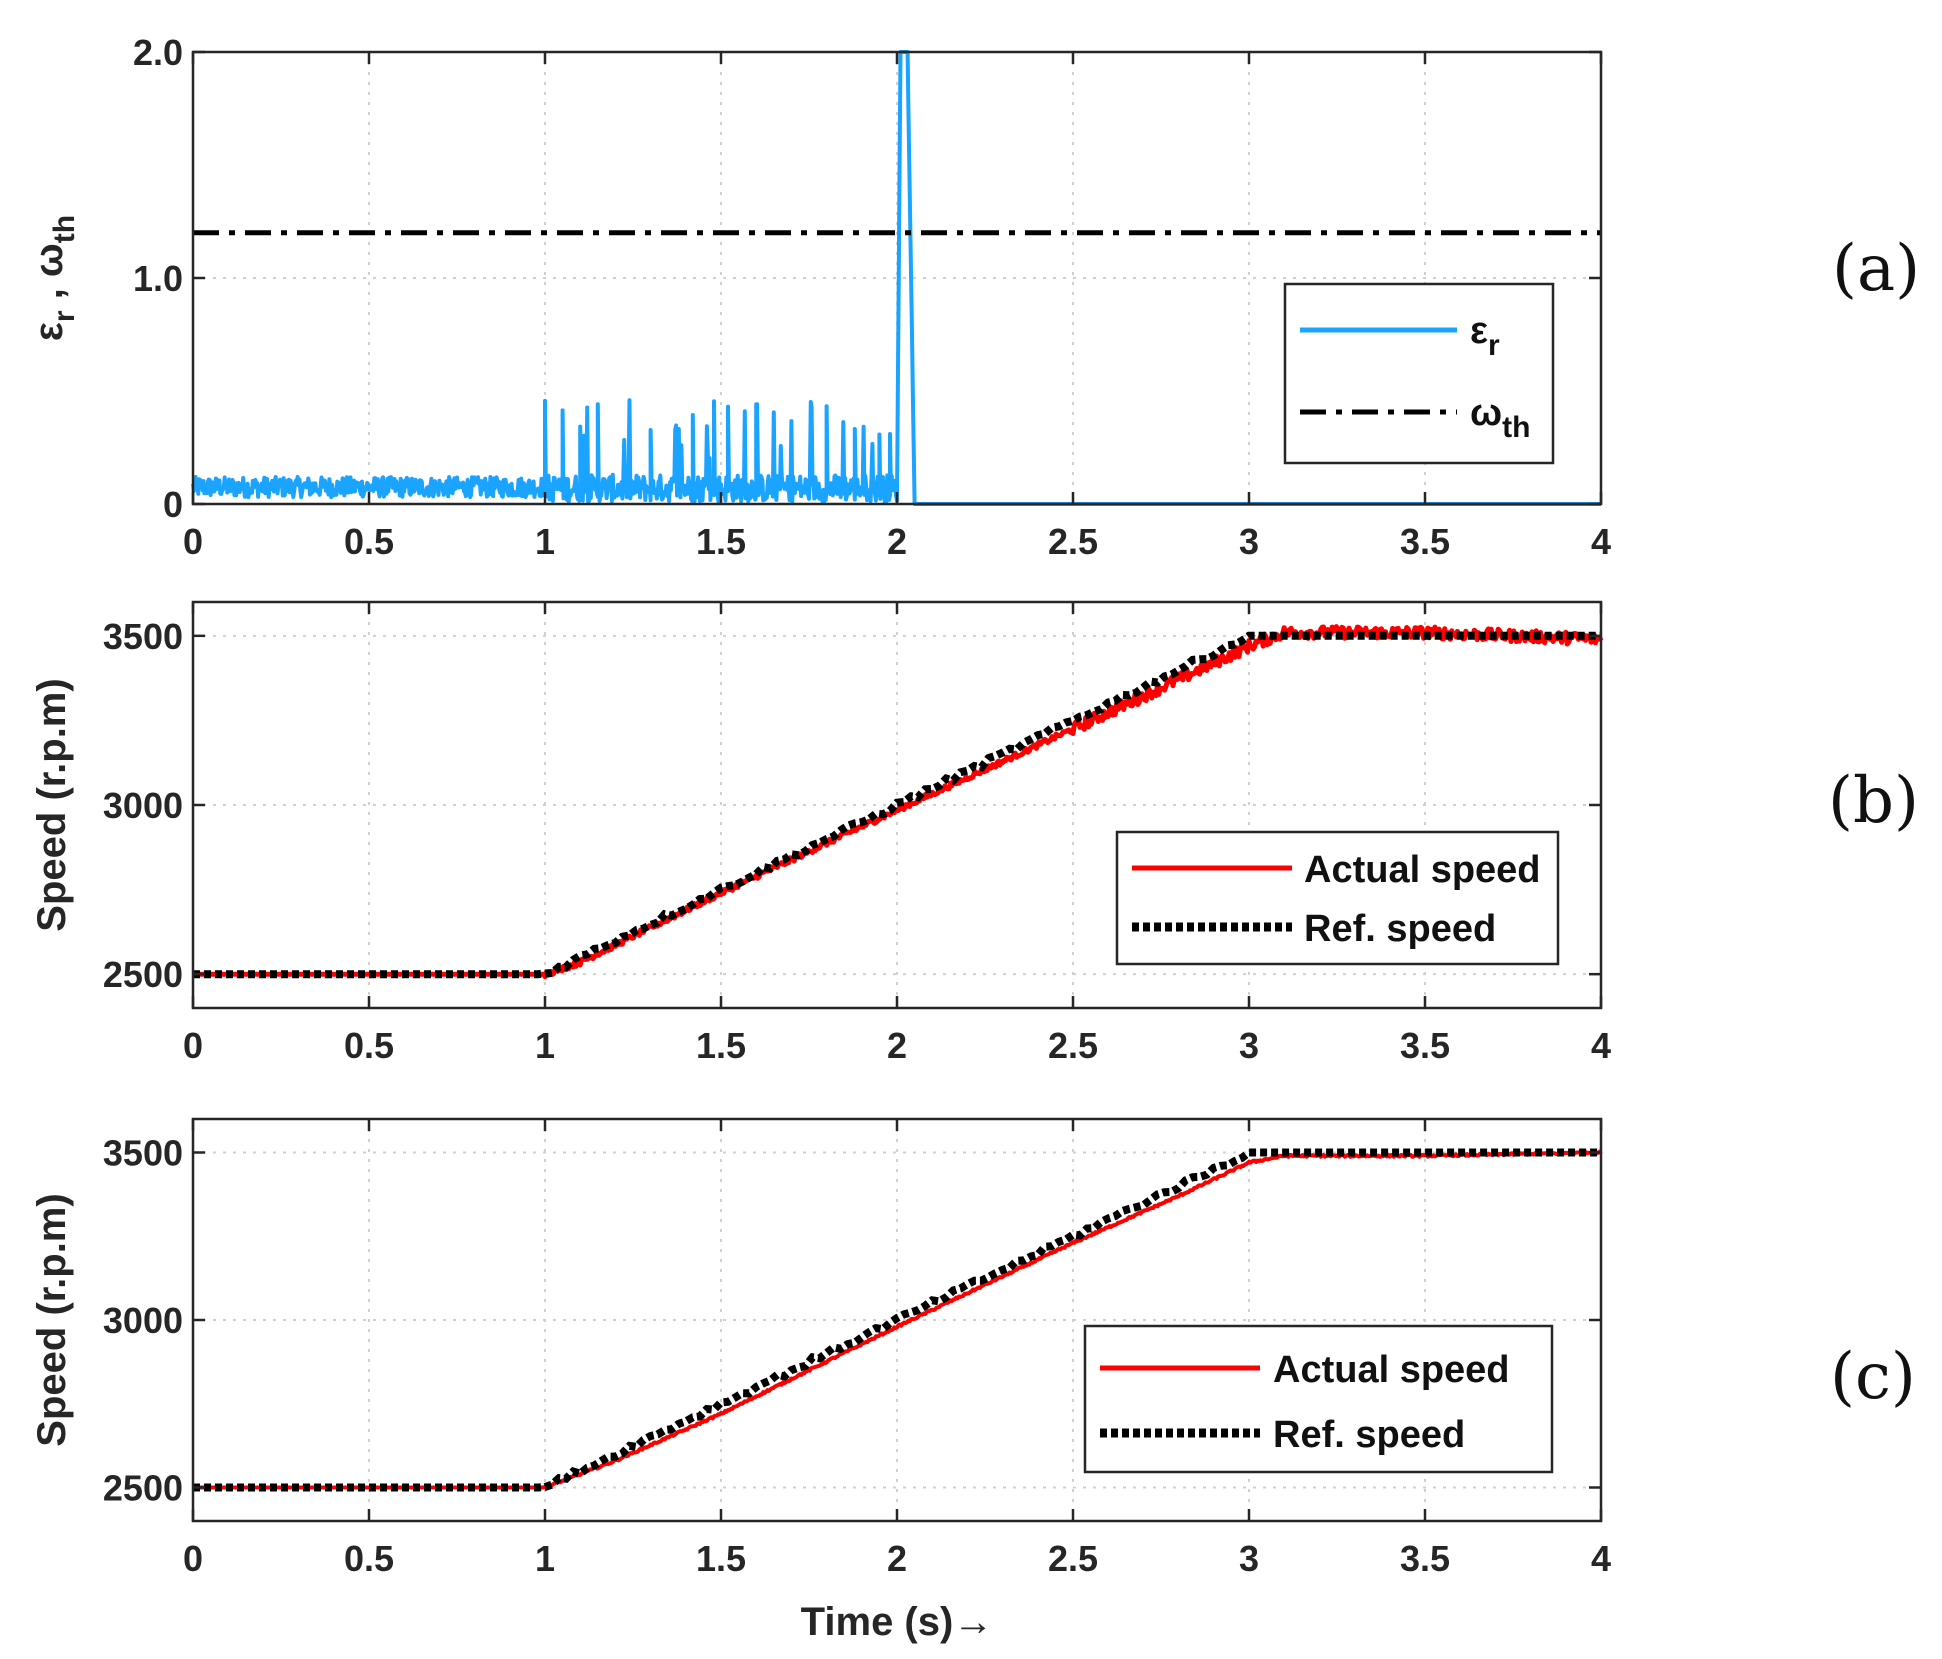 The width and height of the screenshot is (1942, 1659). I want to click on y-tick-label: 1.0, so click(158, 278).